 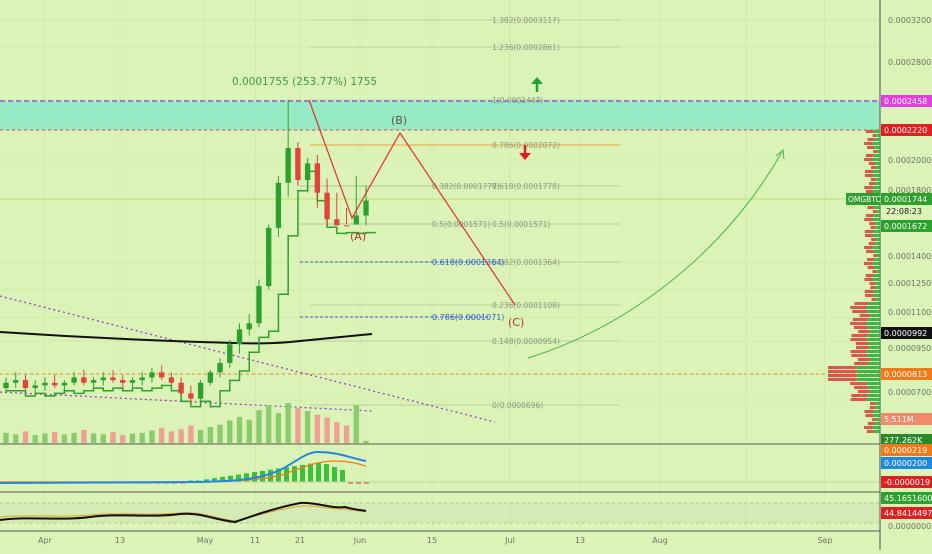 What do you see at coordinates (660, 540) in the screenshot?
I see `time-tick-label: Aug` at bounding box center [660, 540].